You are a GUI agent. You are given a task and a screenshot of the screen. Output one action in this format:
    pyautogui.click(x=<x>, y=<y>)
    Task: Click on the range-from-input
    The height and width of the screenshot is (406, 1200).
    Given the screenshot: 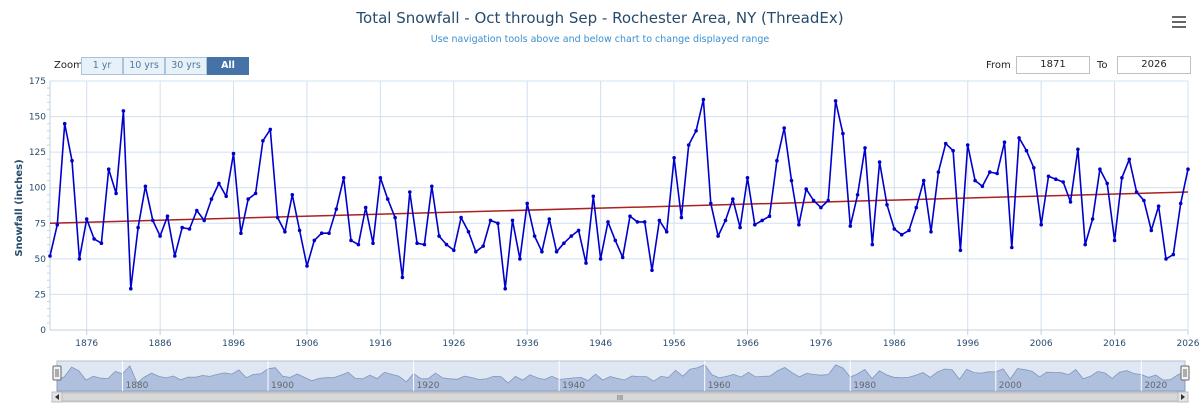 What is the action you would take?
    pyautogui.click(x=1053, y=65)
    